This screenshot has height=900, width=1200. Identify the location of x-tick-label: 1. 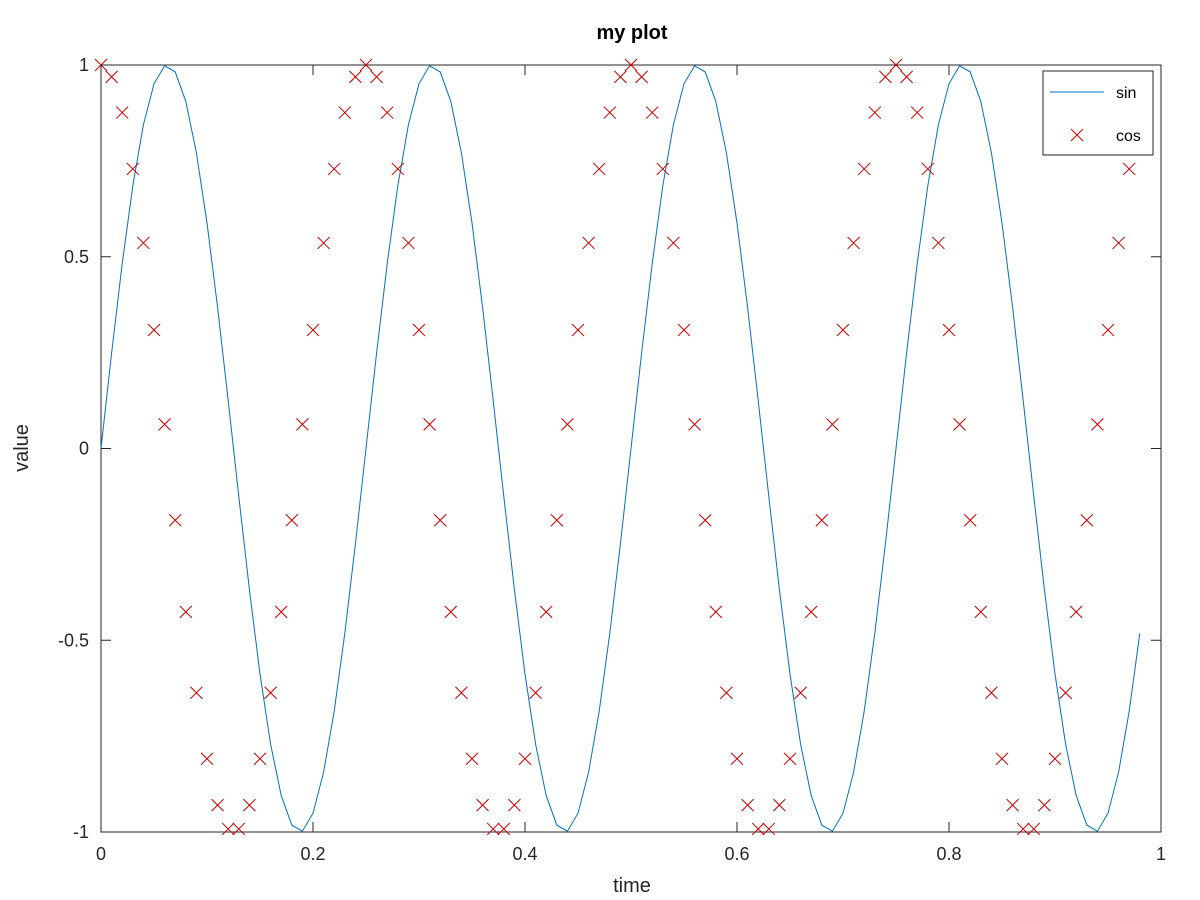
(1161, 854).